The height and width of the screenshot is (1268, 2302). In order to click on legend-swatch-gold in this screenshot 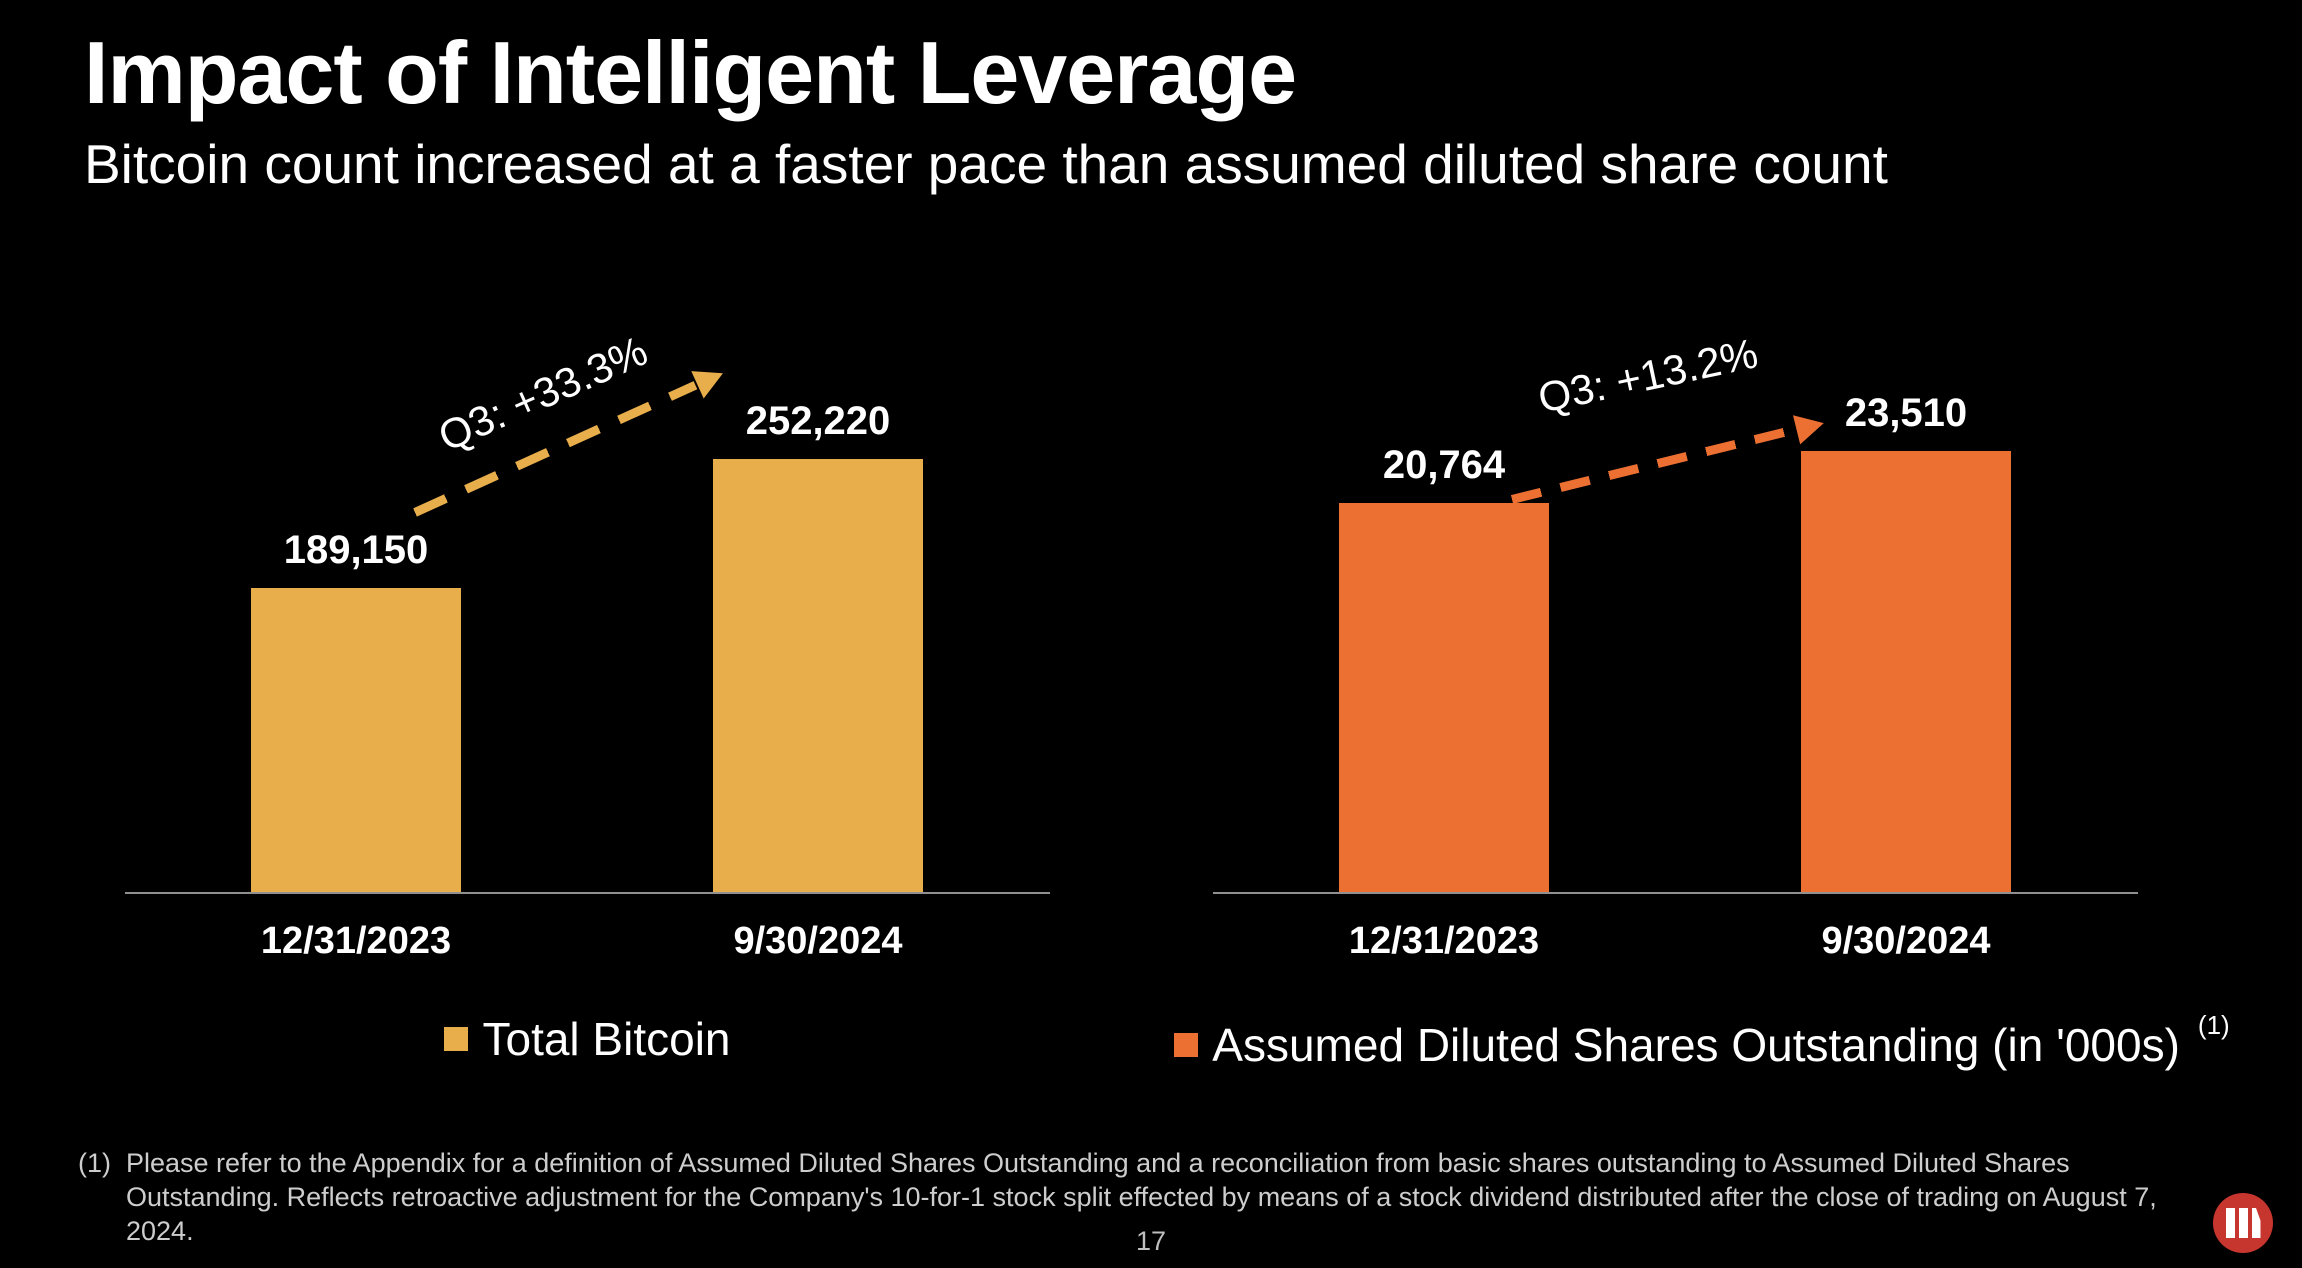, I will do `click(456, 1039)`.